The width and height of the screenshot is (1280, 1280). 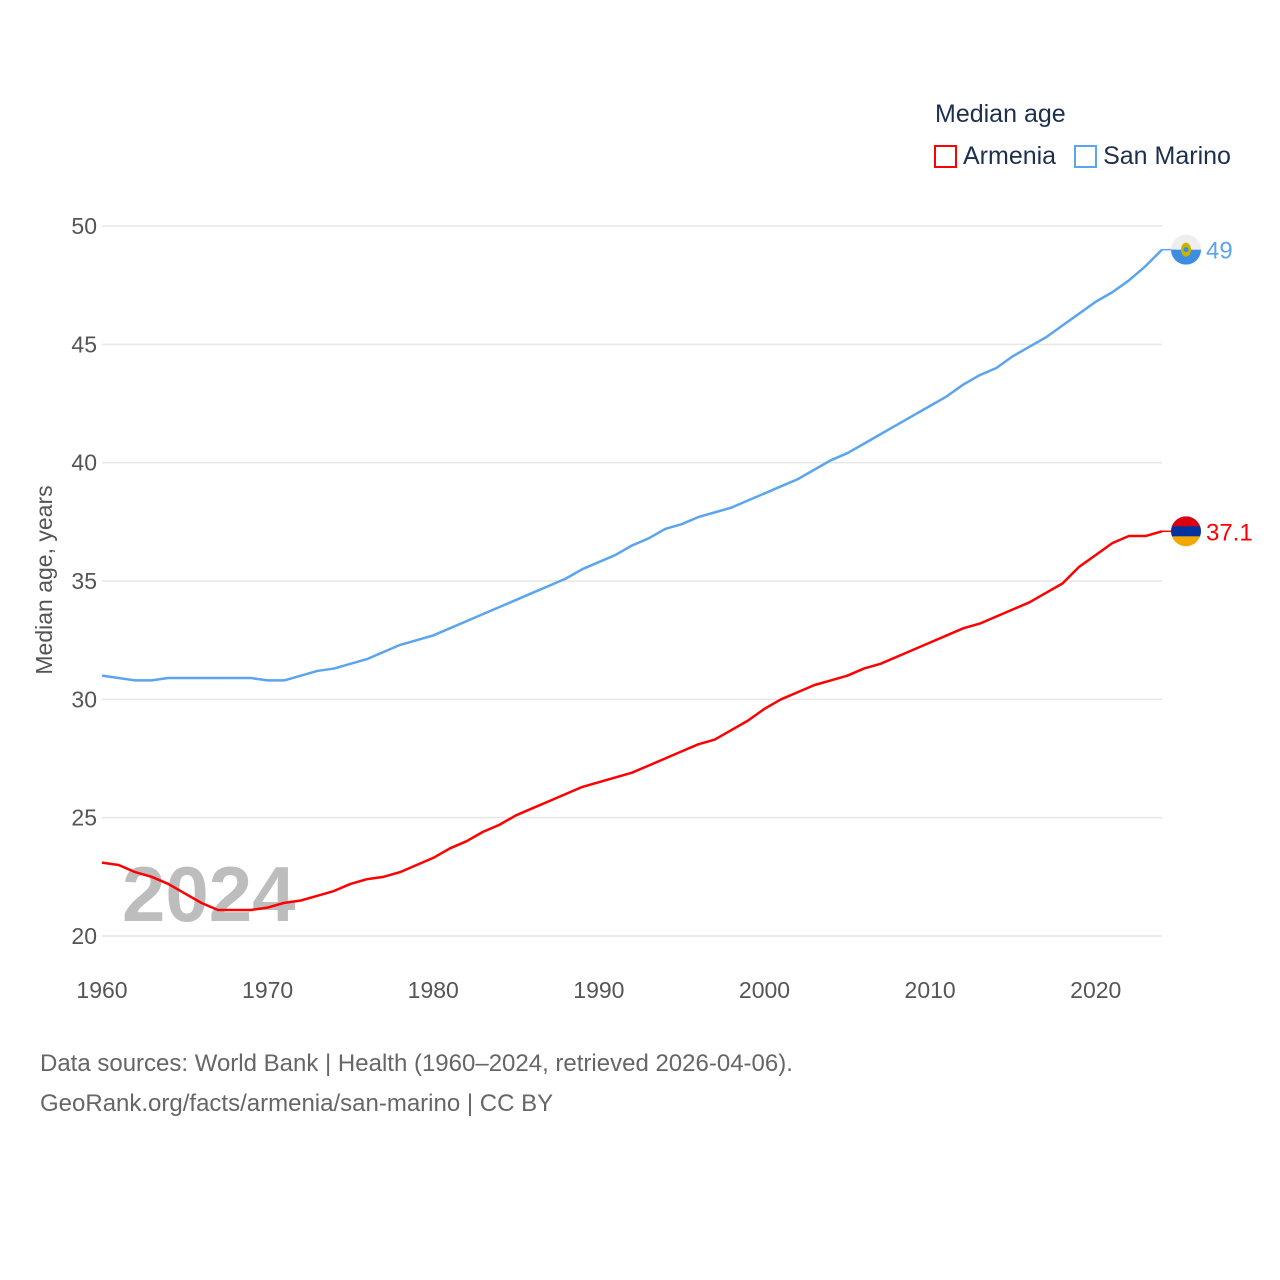 What do you see at coordinates (84, 936) in the screenshot?
I see `y-tick-label: 20` at bounding box center [84, 936].